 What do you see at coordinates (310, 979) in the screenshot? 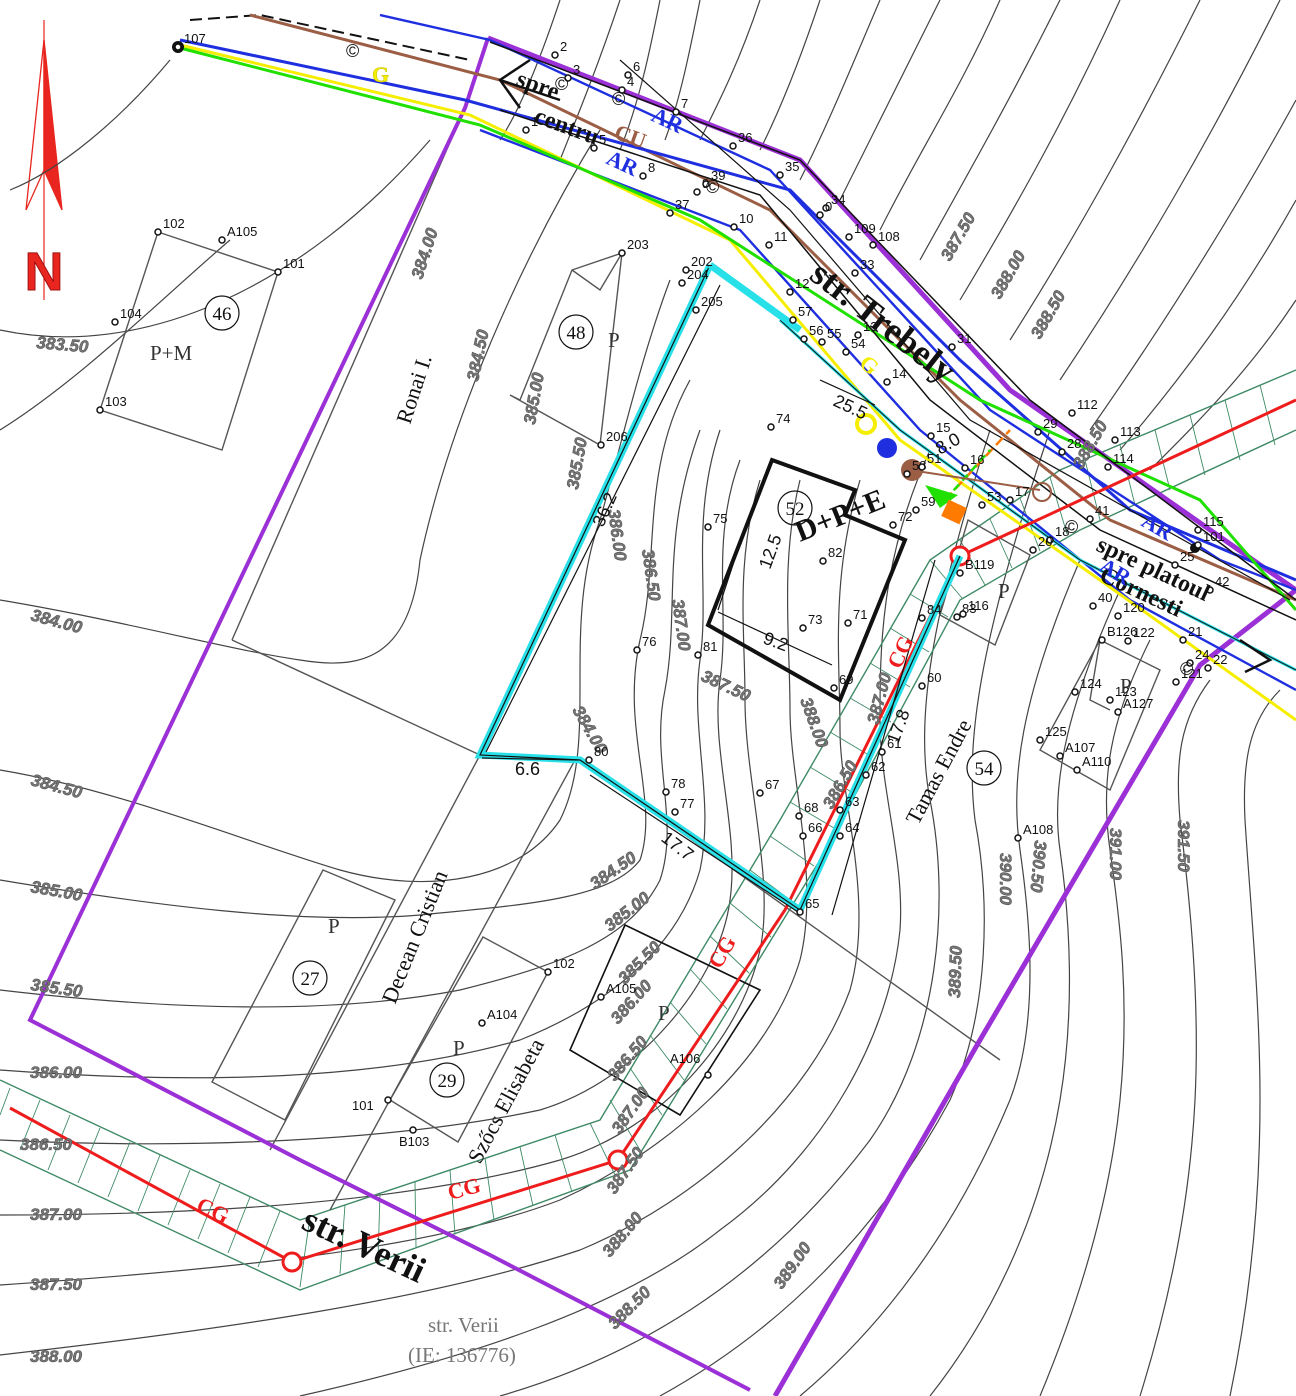
I see `lot-number-27: 27` at bounding box center [310, 979].